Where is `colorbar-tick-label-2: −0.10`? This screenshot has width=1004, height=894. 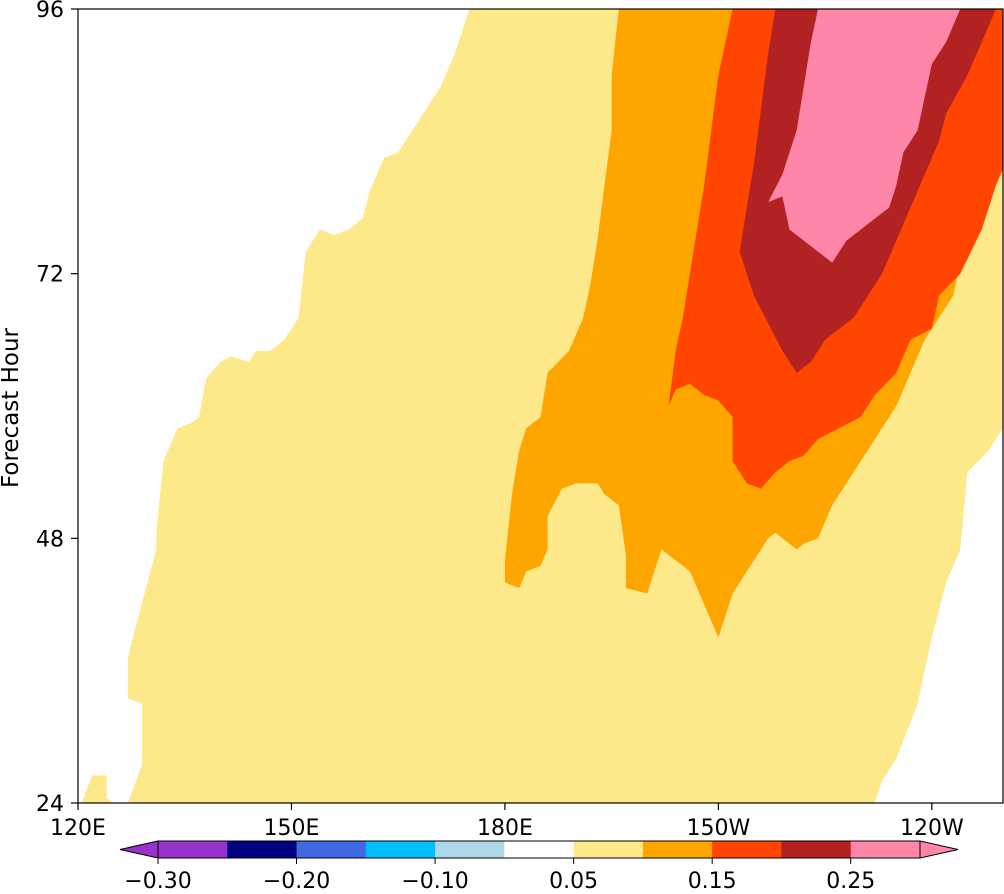
colorbar-tick-label-2: −0.10 is located at coordinates (434, 881).